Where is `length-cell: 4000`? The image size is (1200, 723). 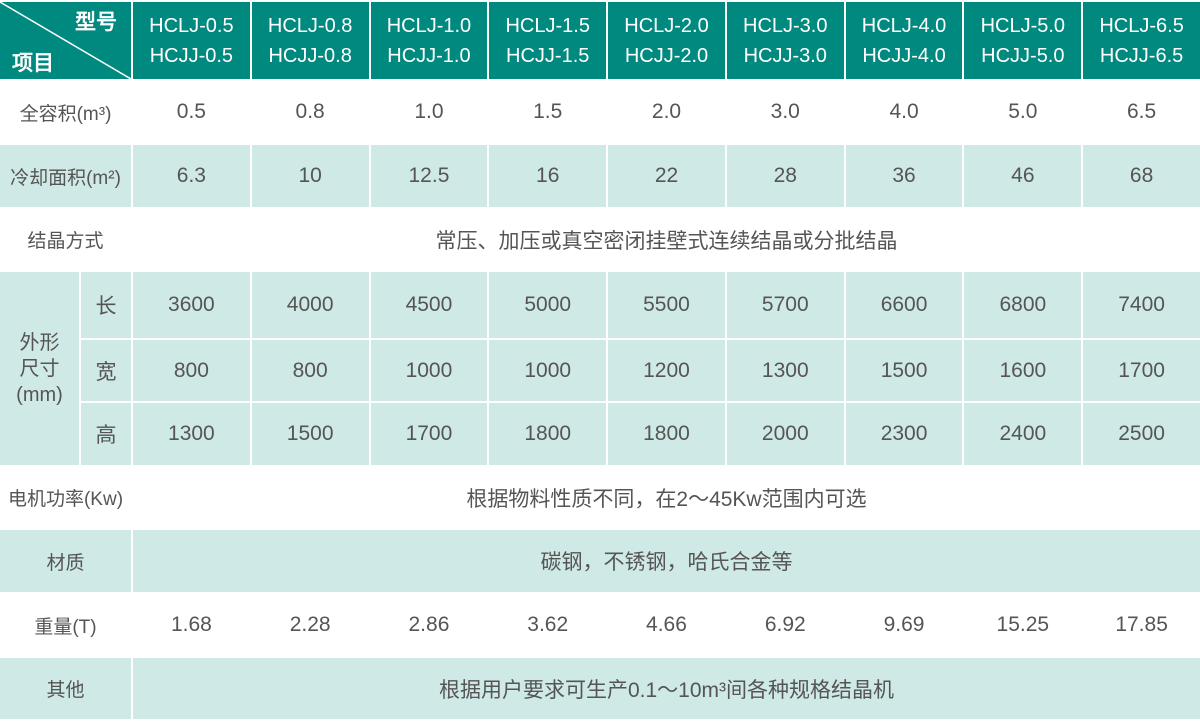 length-cell: 4000 is located at coordinates (310, 305).